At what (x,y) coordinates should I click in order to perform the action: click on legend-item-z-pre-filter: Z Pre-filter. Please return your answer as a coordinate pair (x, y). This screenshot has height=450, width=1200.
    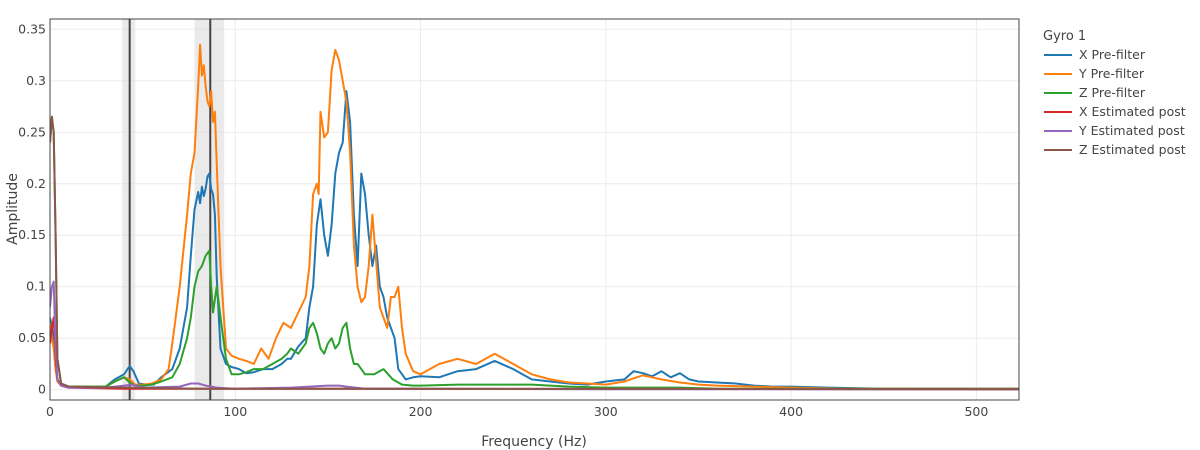
    Looking at the image, I should click on (1112, 92).